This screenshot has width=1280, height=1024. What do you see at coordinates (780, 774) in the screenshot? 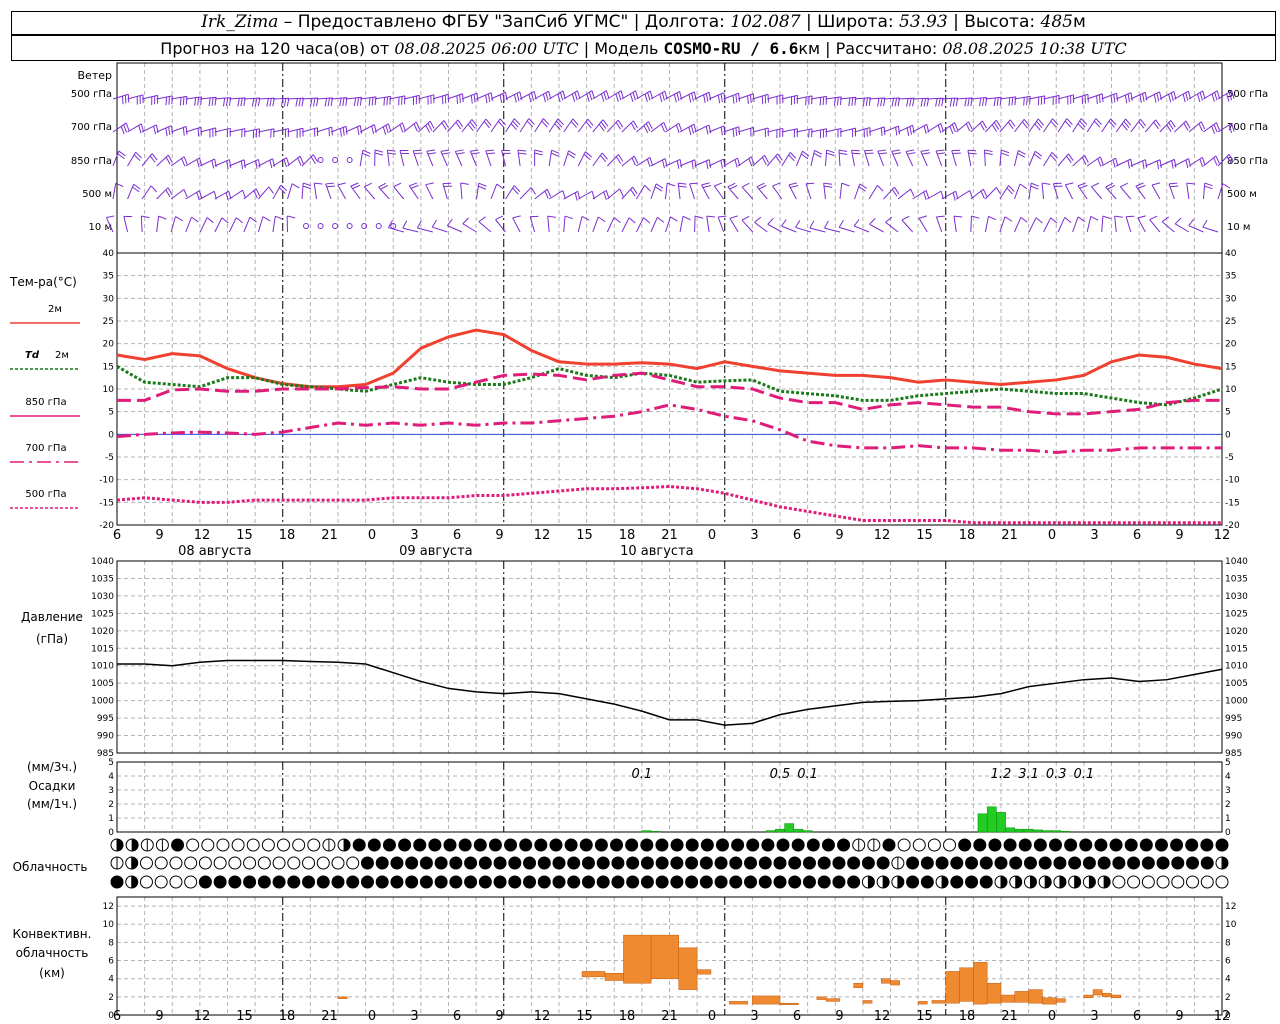
I see `precip-total: 0.5` at bounding box center [780, 774].